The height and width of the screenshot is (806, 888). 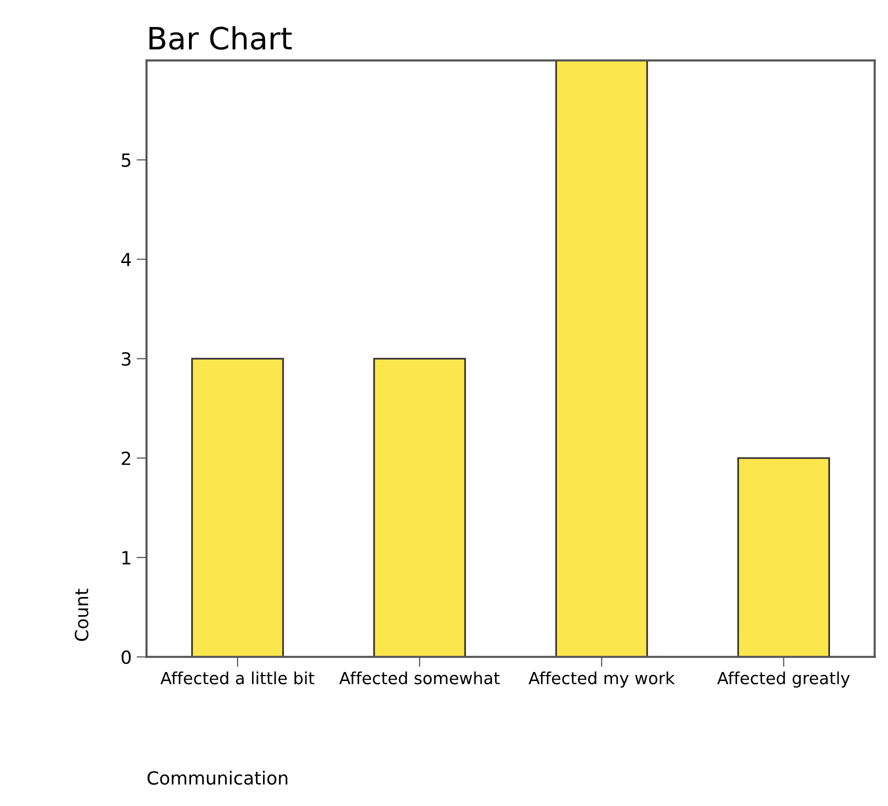 What do you see at coordinates (126, 160) in the screenshot?
I see `y-tick-label: 5` at bounding box center [126, 160].